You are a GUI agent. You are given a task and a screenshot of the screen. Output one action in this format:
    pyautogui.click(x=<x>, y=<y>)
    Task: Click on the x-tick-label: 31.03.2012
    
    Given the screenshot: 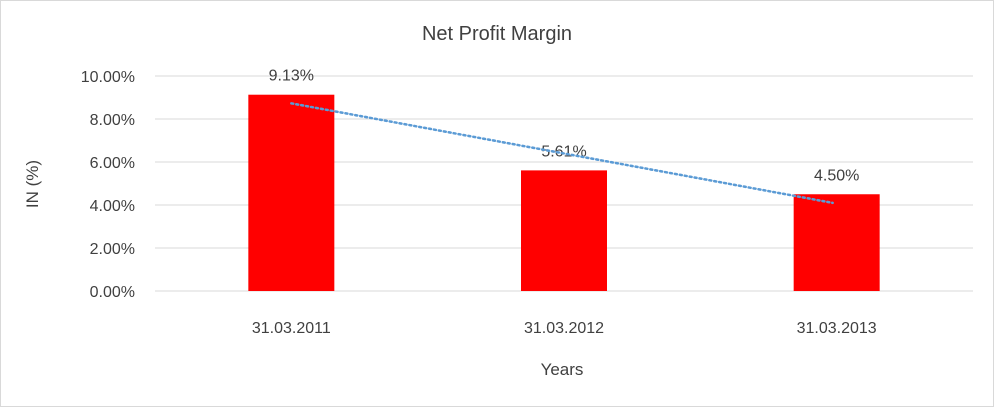 What is the action you would take?
    pyautogui.click(x=564, y=328)
    